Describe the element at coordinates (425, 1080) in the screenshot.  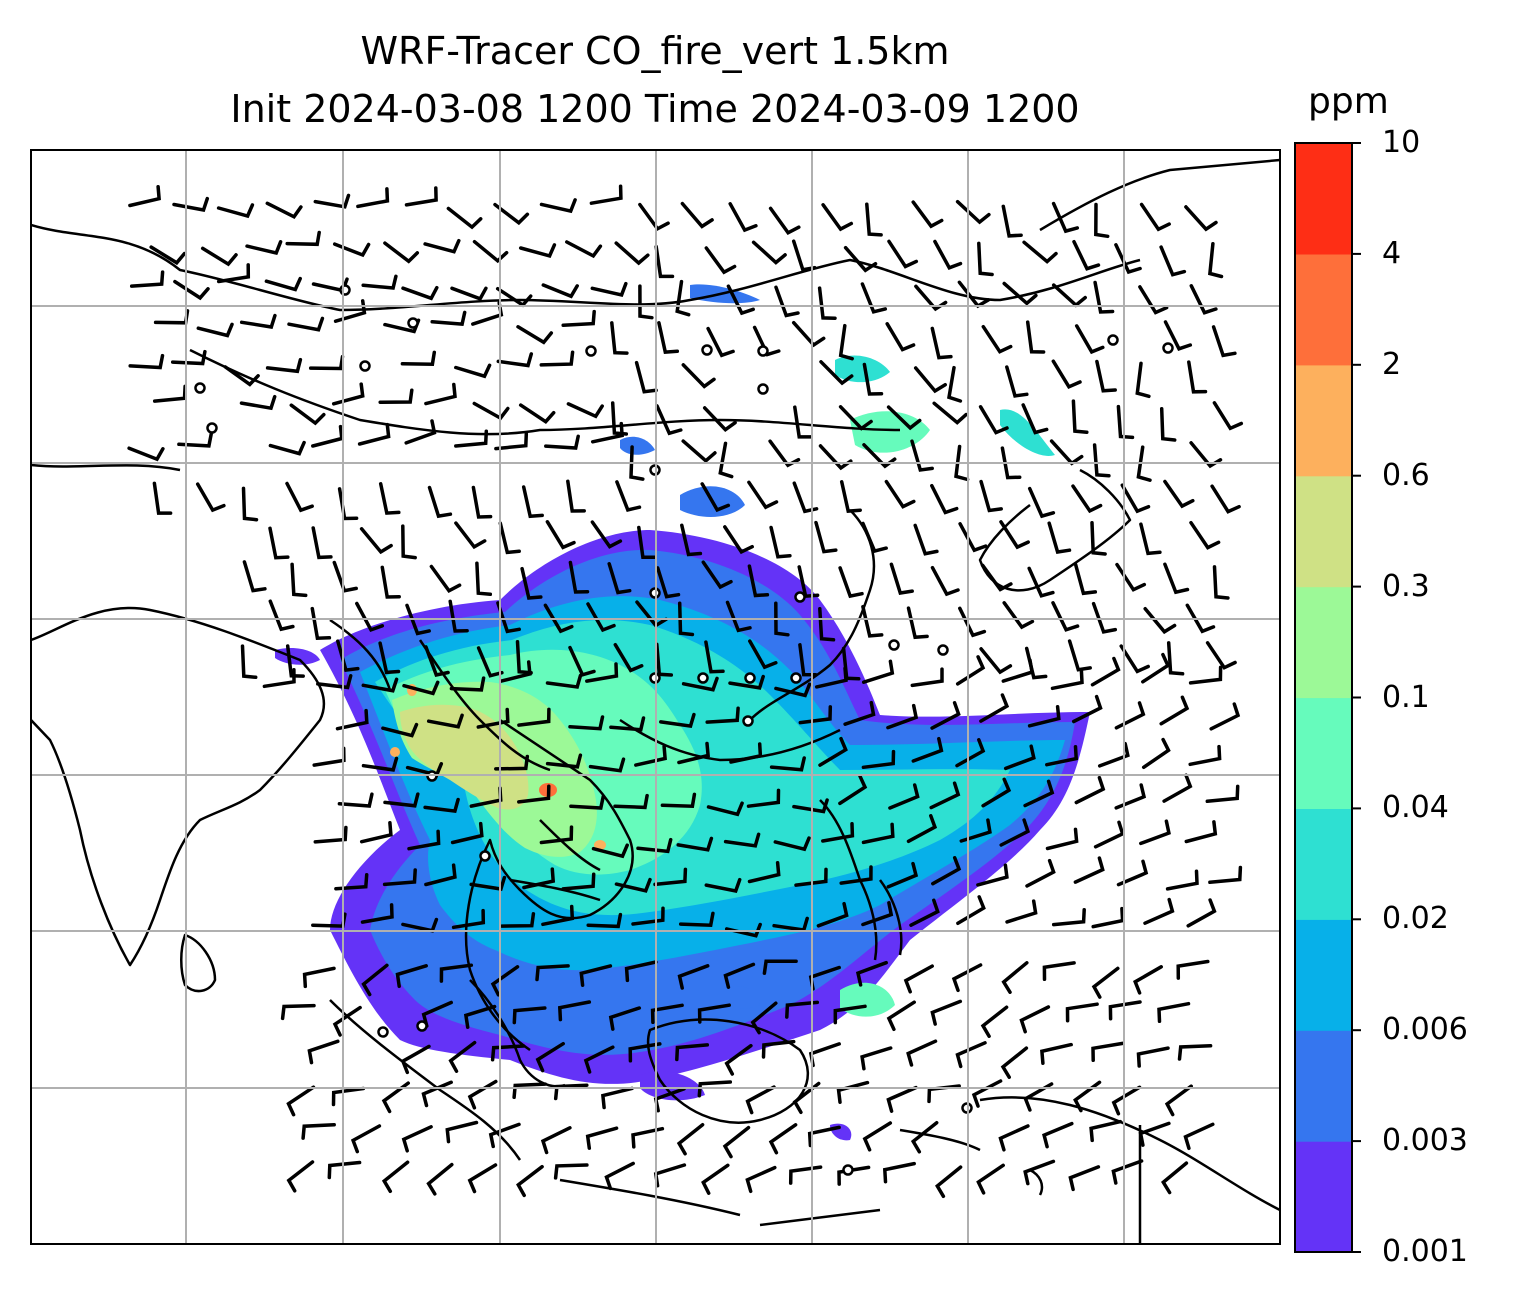
I see `coastline-sumatra` at that location.